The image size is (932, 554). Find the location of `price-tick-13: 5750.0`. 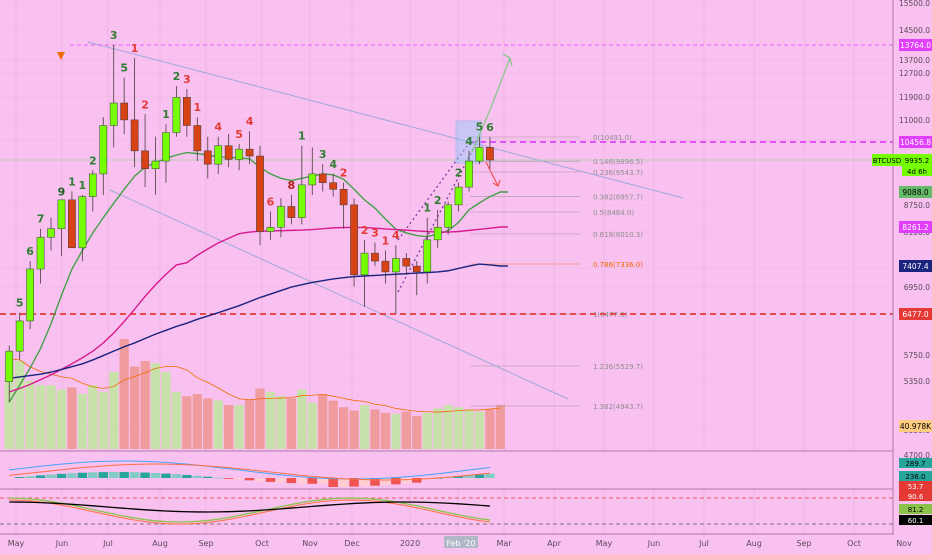

price-tick-13: 5750.0 is located at coordinates (917, 355).